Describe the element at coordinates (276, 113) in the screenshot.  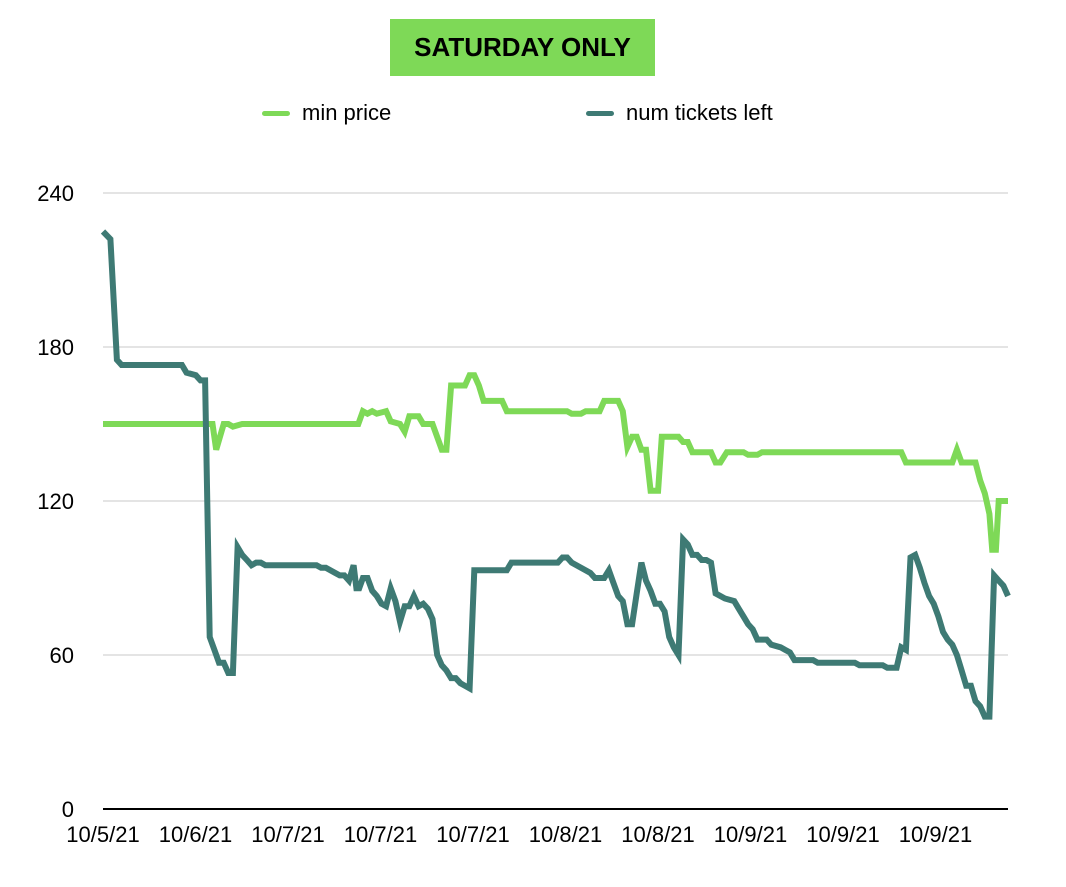
I see `legend-swatch-min-price` at that location.